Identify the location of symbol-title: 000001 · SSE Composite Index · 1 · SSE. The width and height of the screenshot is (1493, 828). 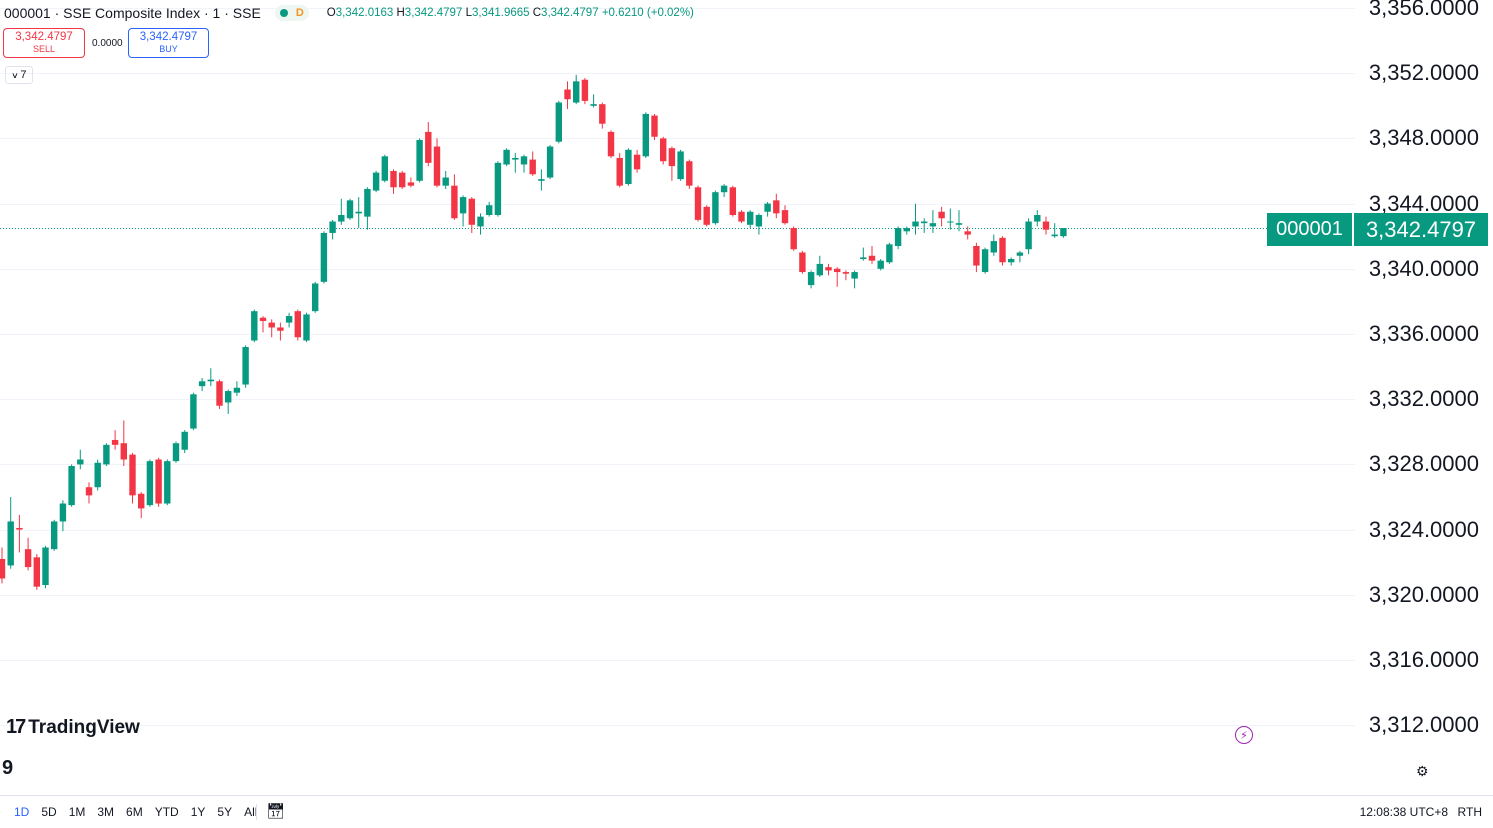
(132, 13).